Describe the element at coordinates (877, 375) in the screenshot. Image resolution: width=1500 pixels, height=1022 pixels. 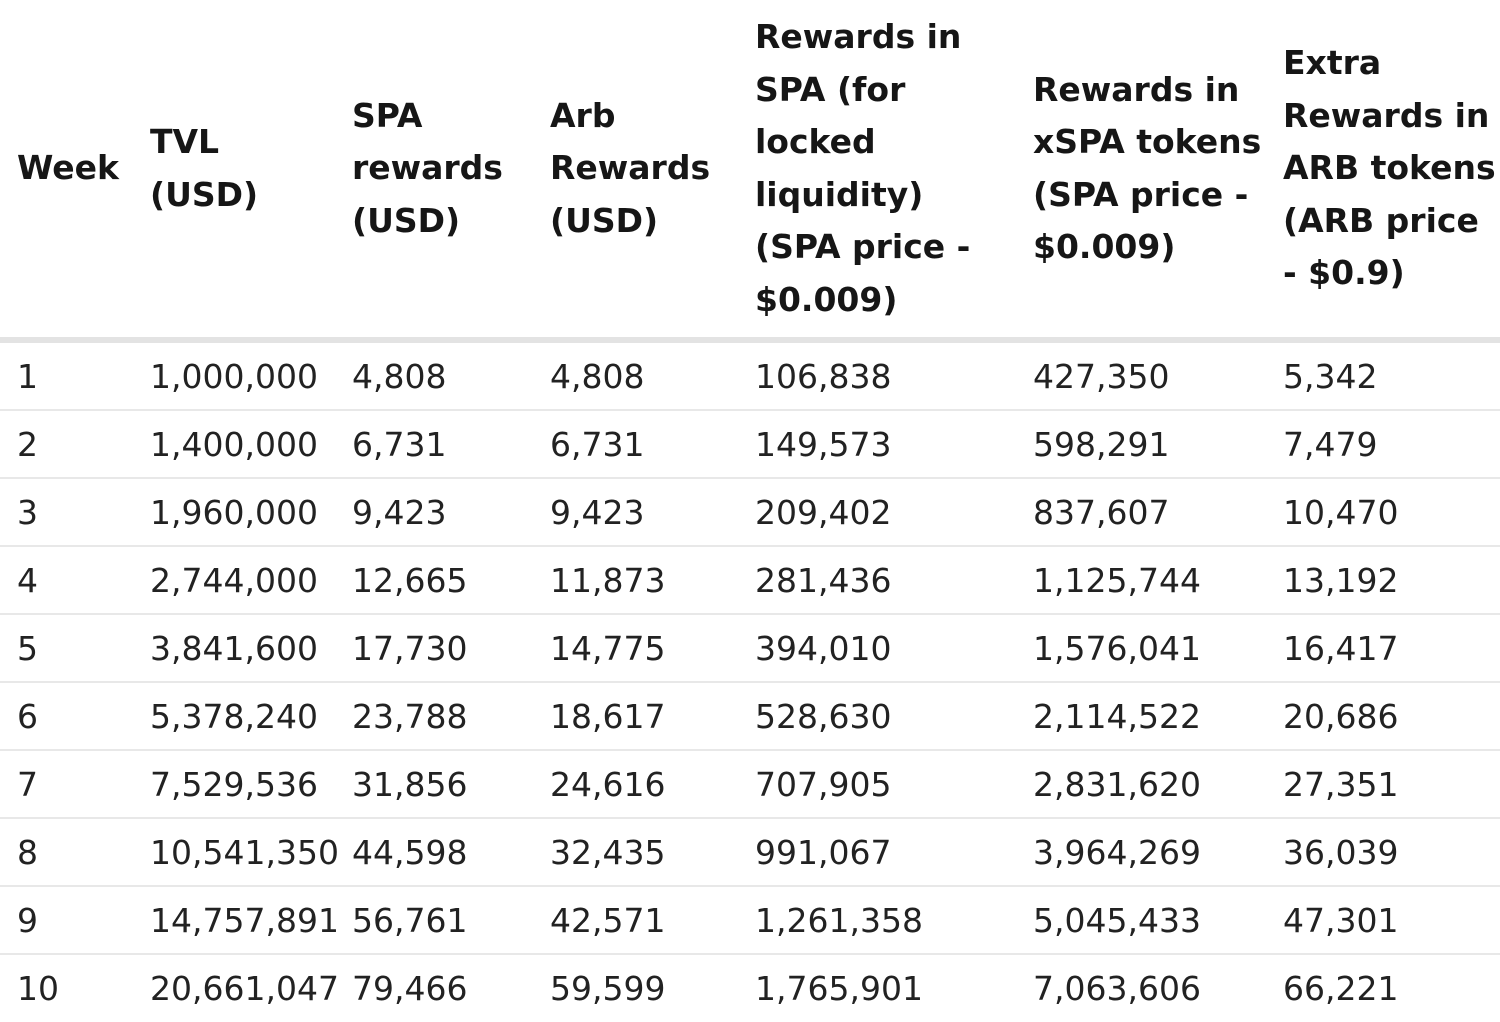
I see `cell-rewards-in-spa: 106,838` at that location.